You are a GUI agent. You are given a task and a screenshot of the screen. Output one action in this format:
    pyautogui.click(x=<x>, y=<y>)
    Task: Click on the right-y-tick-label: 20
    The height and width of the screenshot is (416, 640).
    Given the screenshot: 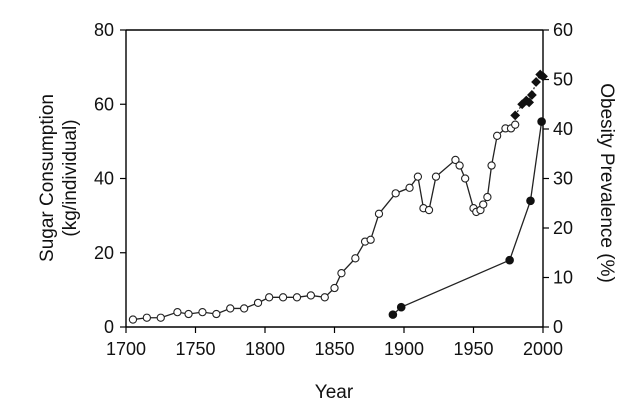 What is the action you would take?
    pyautogui.click(x=563, y=228)
    